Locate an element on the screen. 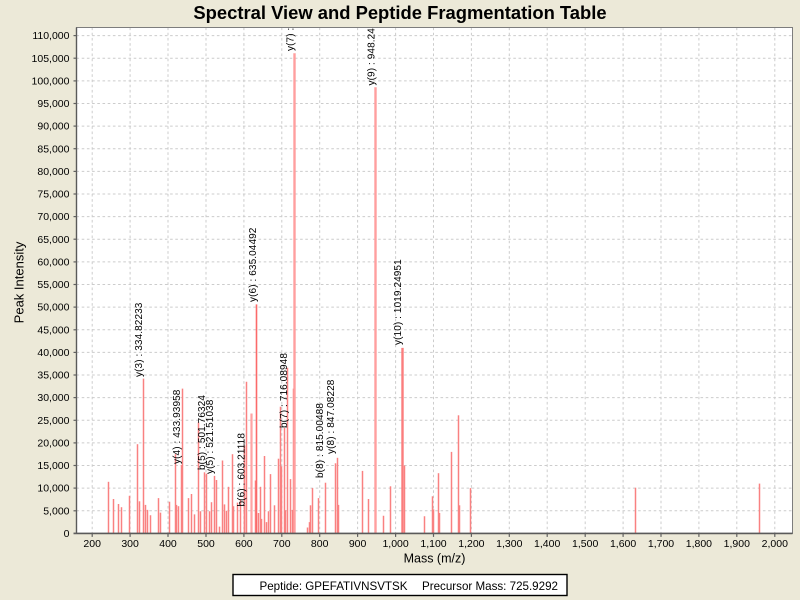 The height and width of the screenshot is (600, 800). svg-text: y(6) : 635.04492 is located at coordinates (253, 264).